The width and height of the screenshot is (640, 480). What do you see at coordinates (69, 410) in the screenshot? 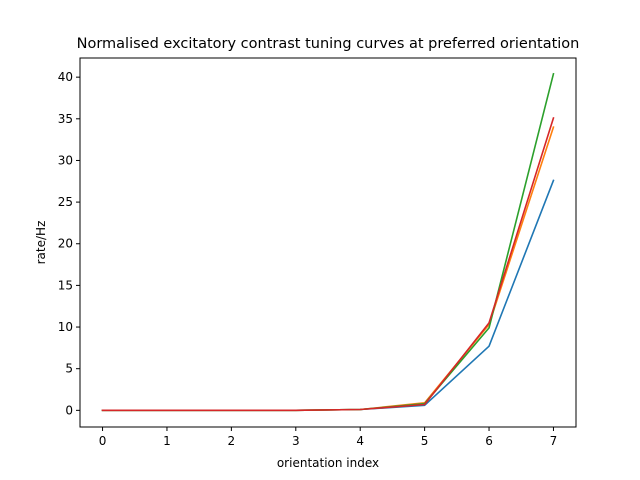
I see `y-tick-label: 0` at bounding box center [69, 410].